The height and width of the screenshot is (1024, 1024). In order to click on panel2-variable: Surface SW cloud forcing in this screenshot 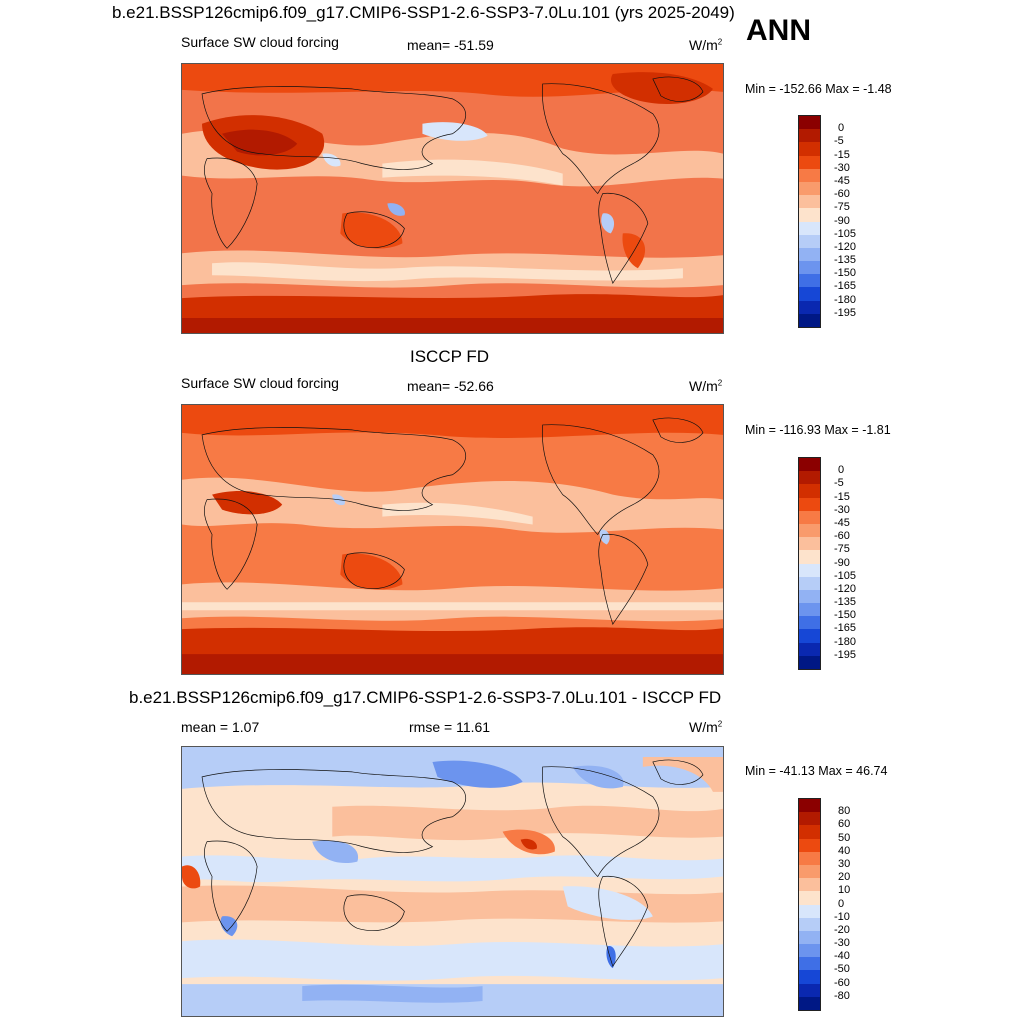, I will do `click(260, 383)`.